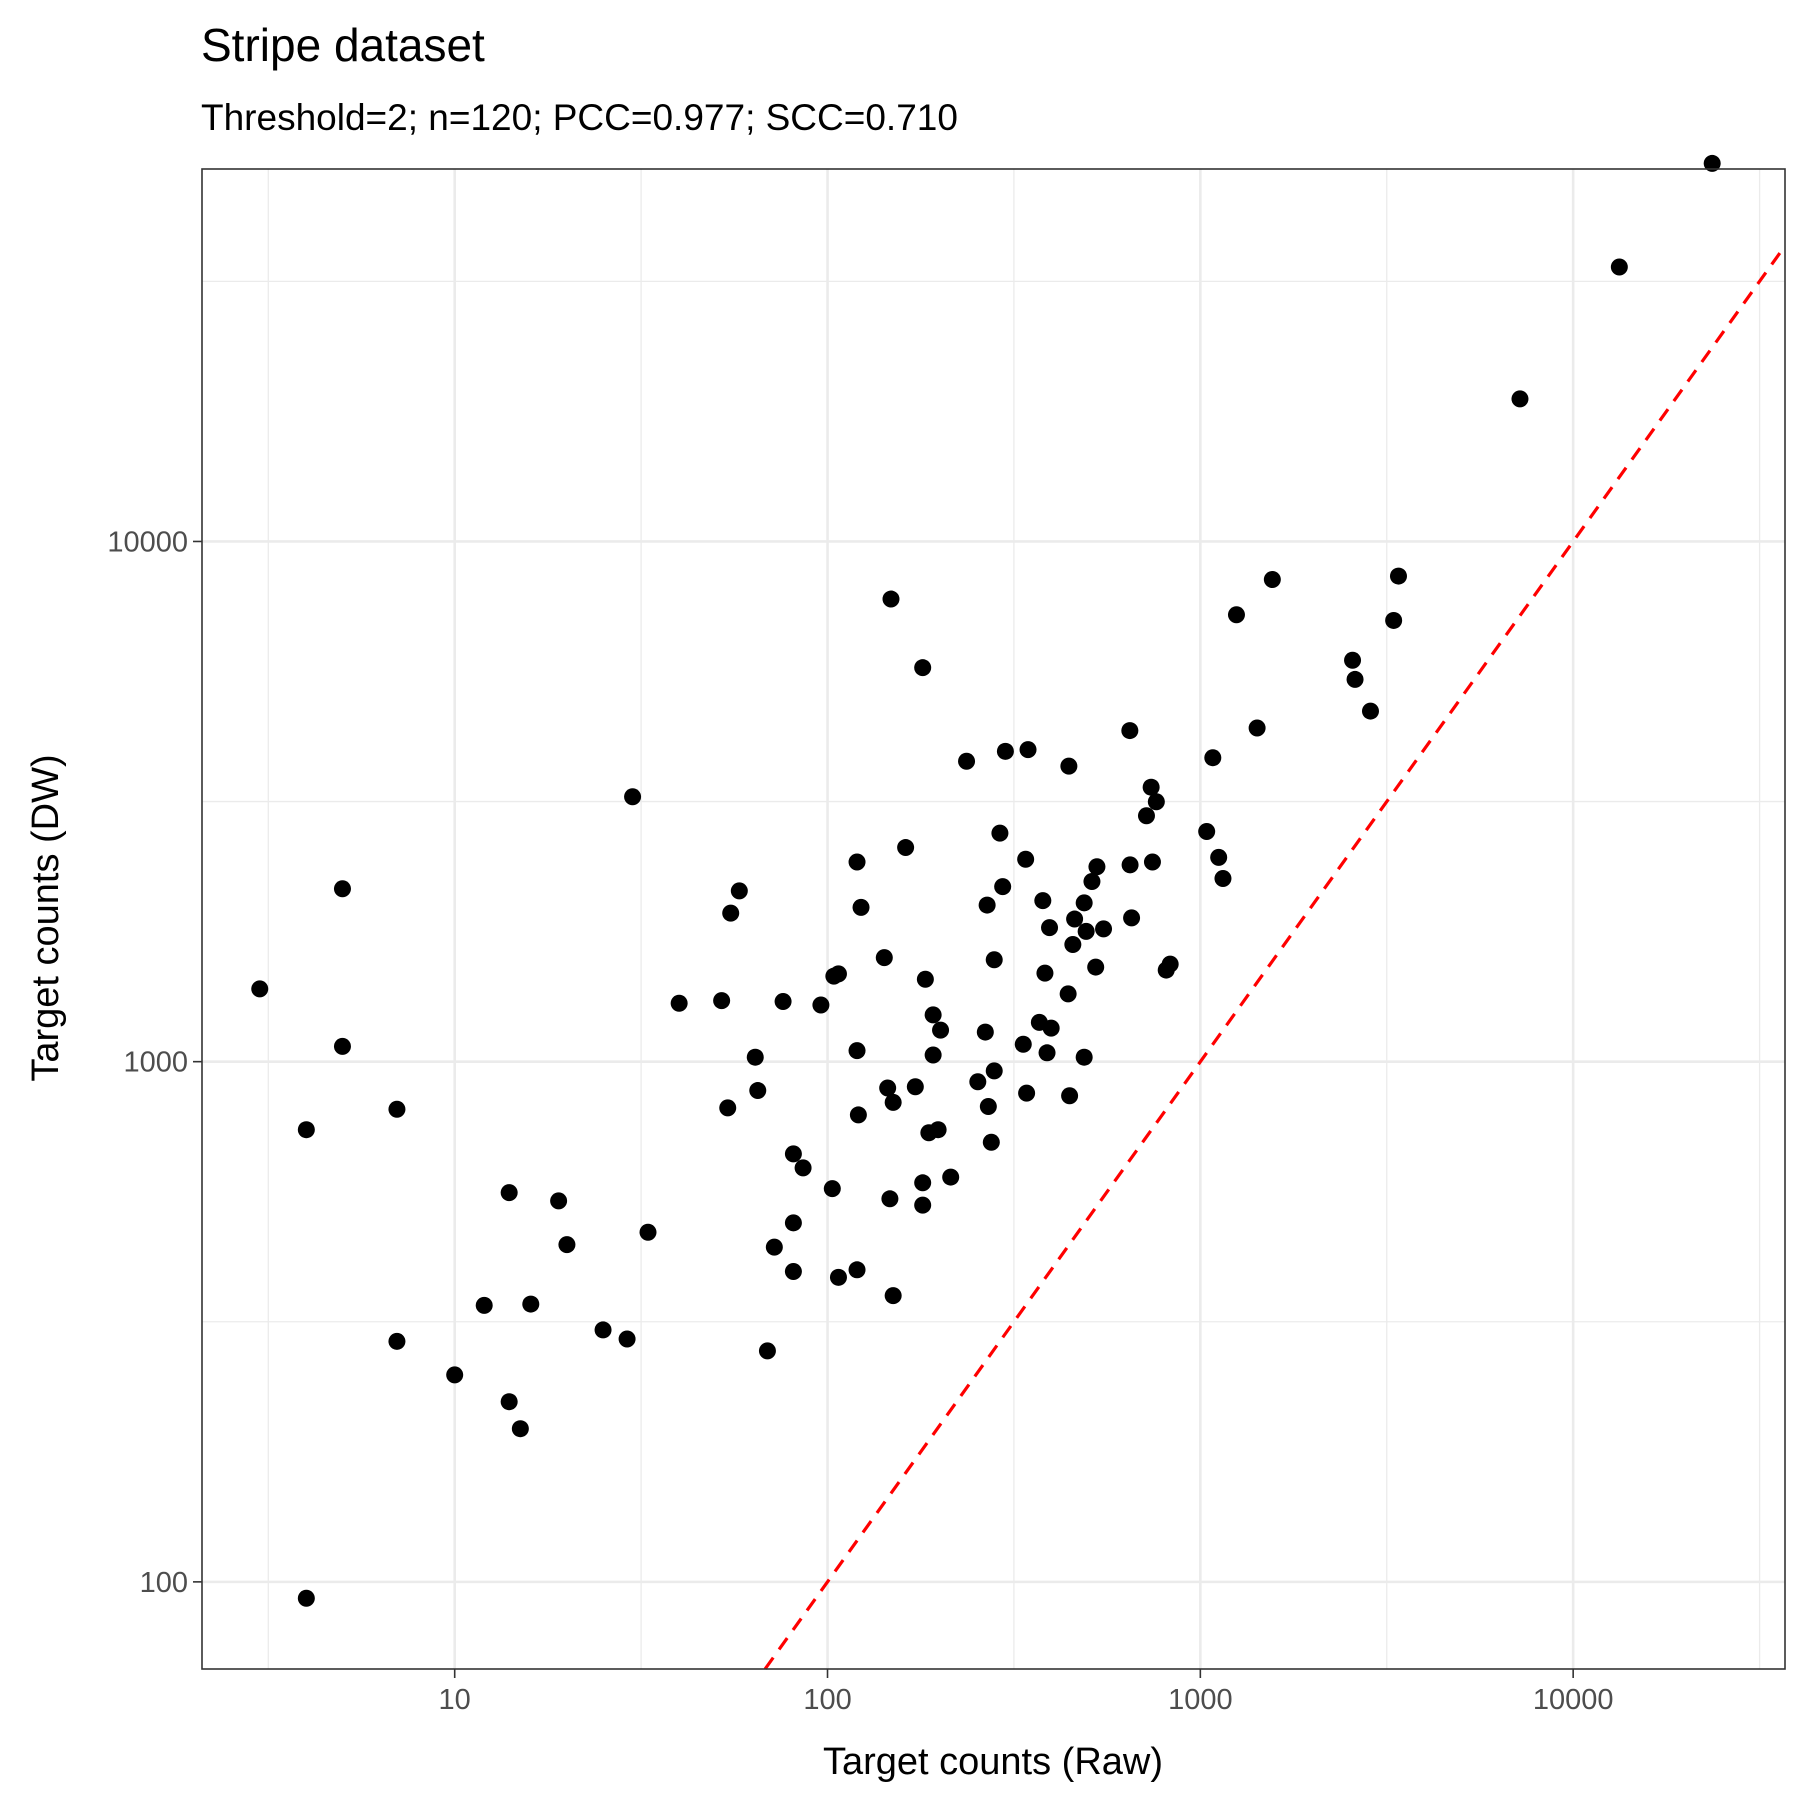 The height and width of the screenshot is (1800, 1800). I want to click on x-tick-label: 10000, so click(1573, 1700).